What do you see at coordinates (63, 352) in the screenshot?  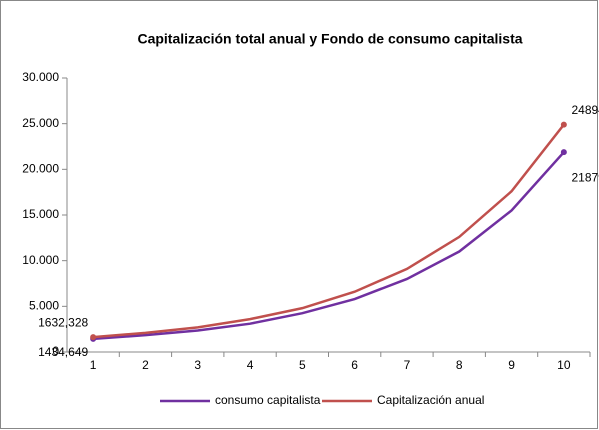 I see `data-label: 1434,649` at bounding box center [63, 352].